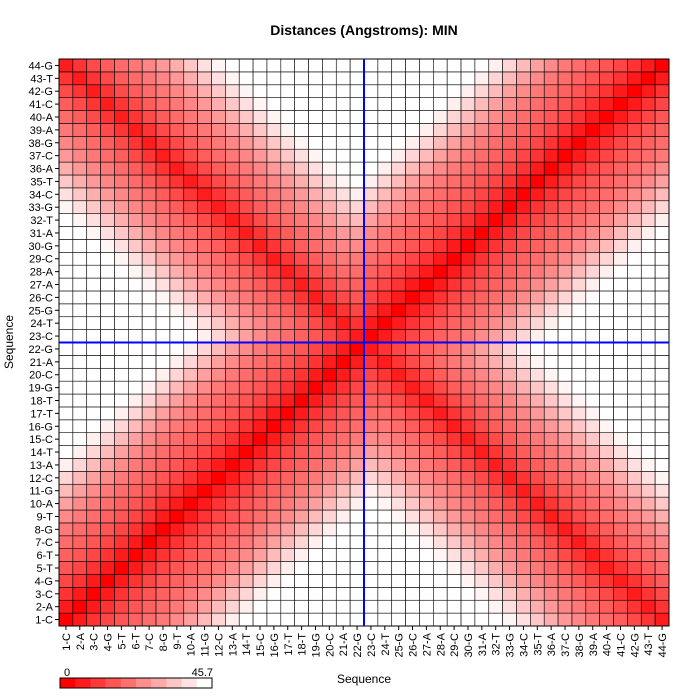 The image size is (700, 700). Describe the element at coordinates (41, 157) in the screenshot. I see `y-tick-label: 37-C` at that location.